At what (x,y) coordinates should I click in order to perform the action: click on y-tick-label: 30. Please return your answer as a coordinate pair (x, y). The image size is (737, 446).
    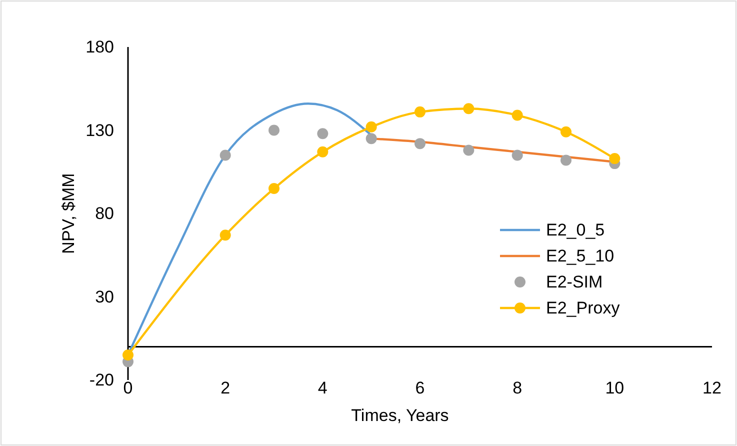
    Looking at the image, I should click on (104, 296).